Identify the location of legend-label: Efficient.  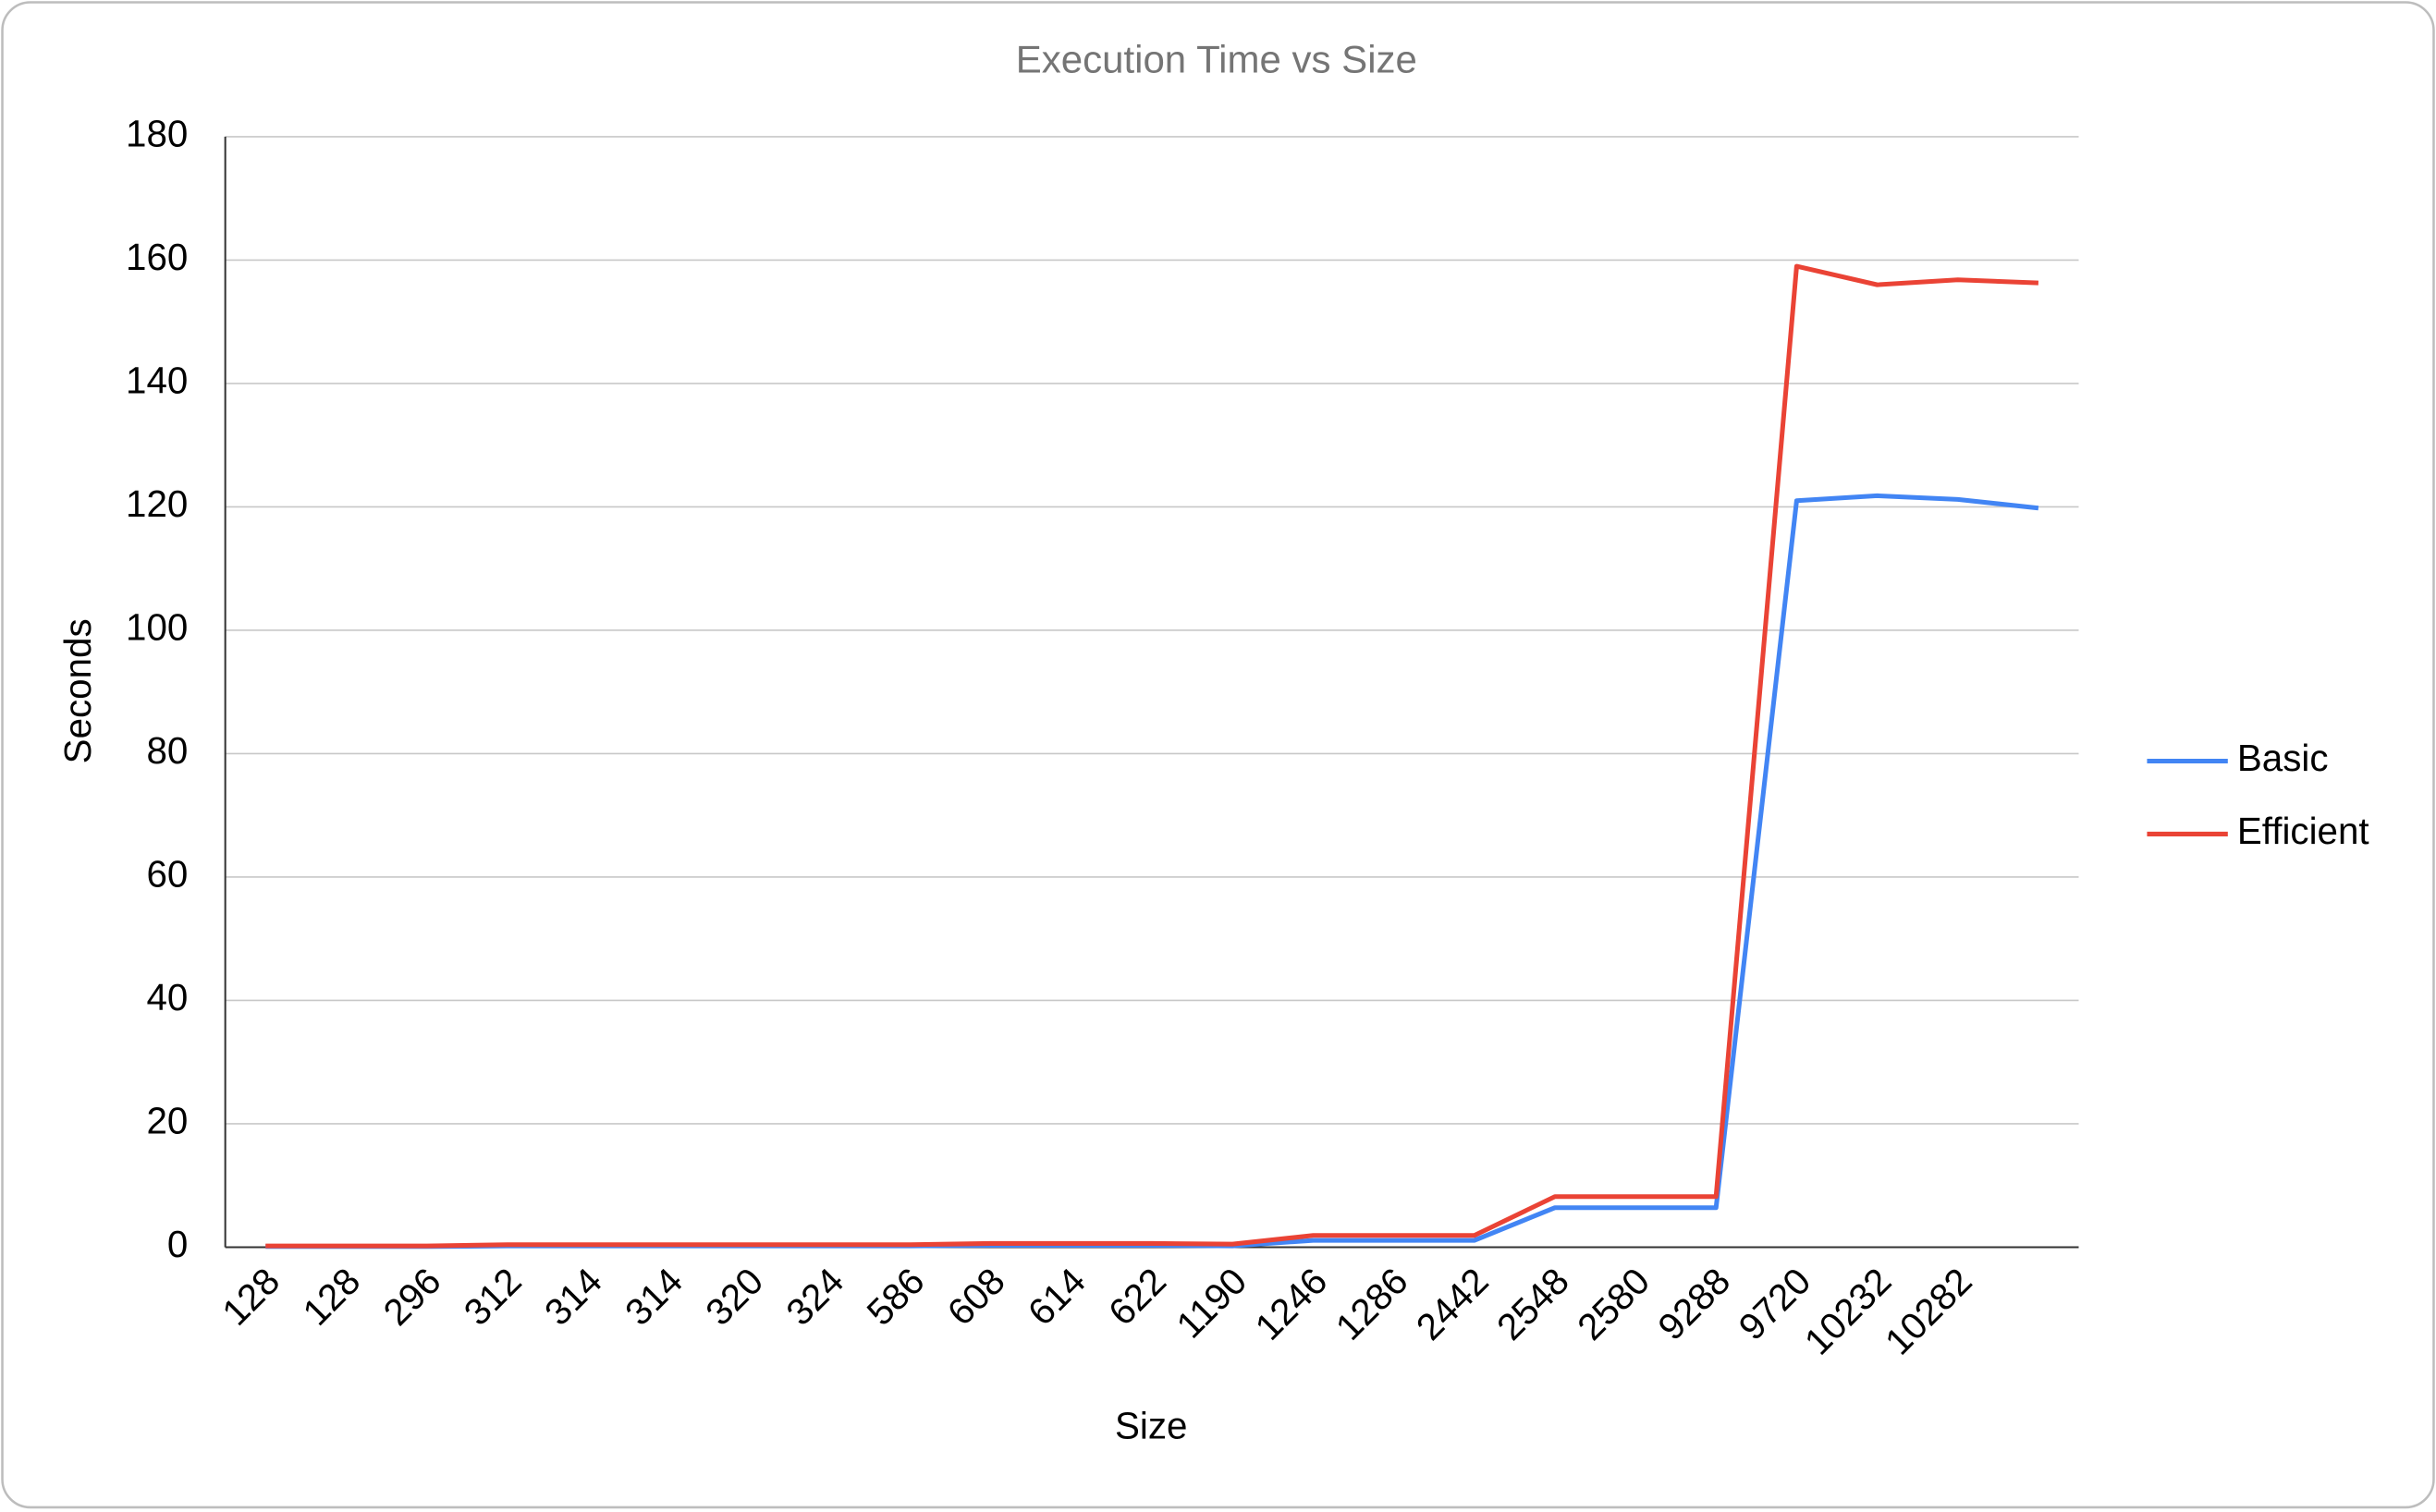
(2303, 831).